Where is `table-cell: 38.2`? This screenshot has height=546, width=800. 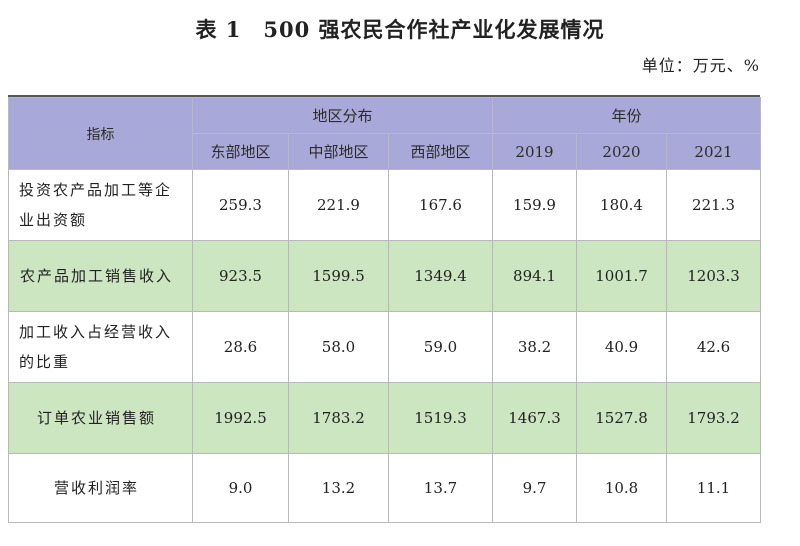 table-cell: 38.2 is located at coordinates (535, 347).